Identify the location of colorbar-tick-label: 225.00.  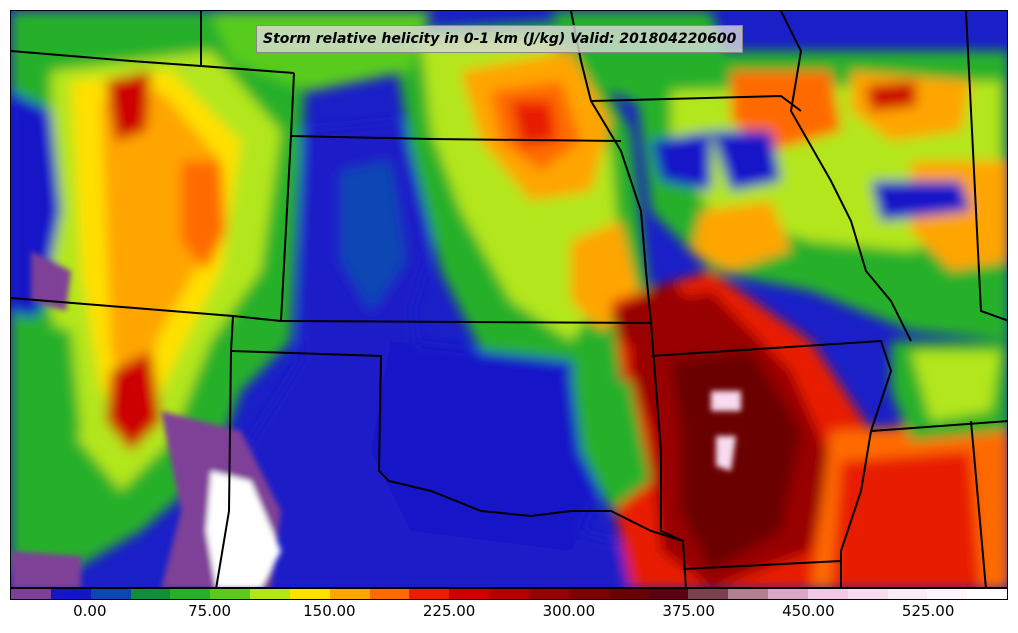
(449, 611).